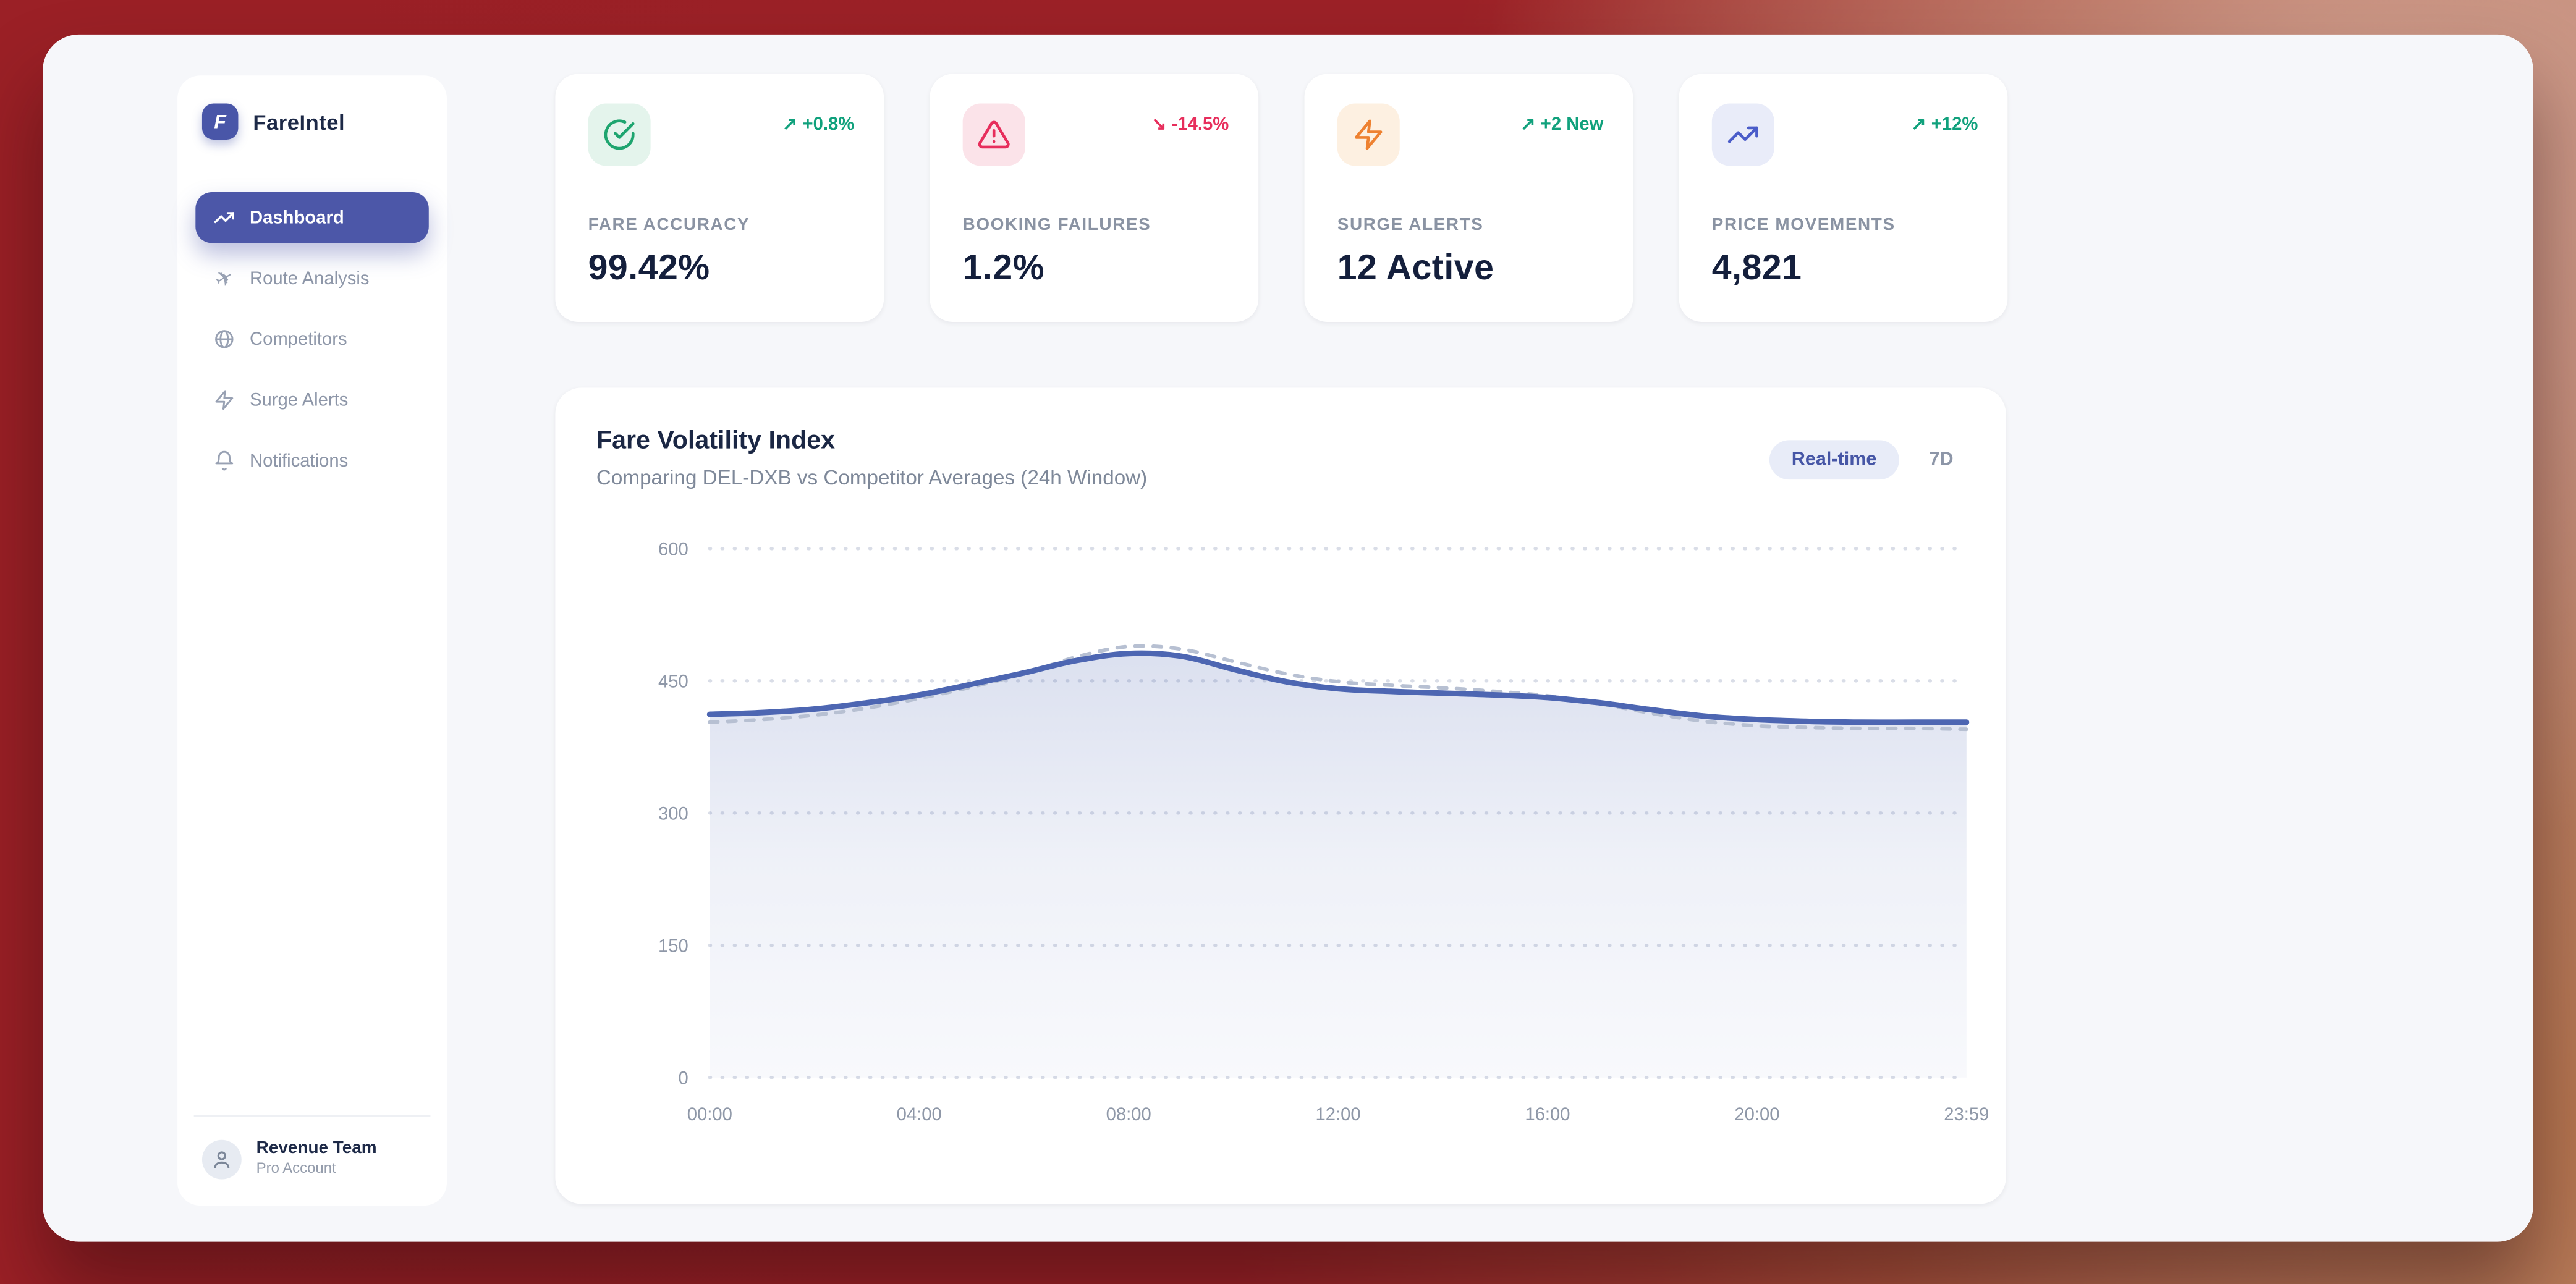 The image size is (2576, 1284). Describe the element at coordinates (673, 681) in the screenshot. I see `y-tick-label: 450` at that location.